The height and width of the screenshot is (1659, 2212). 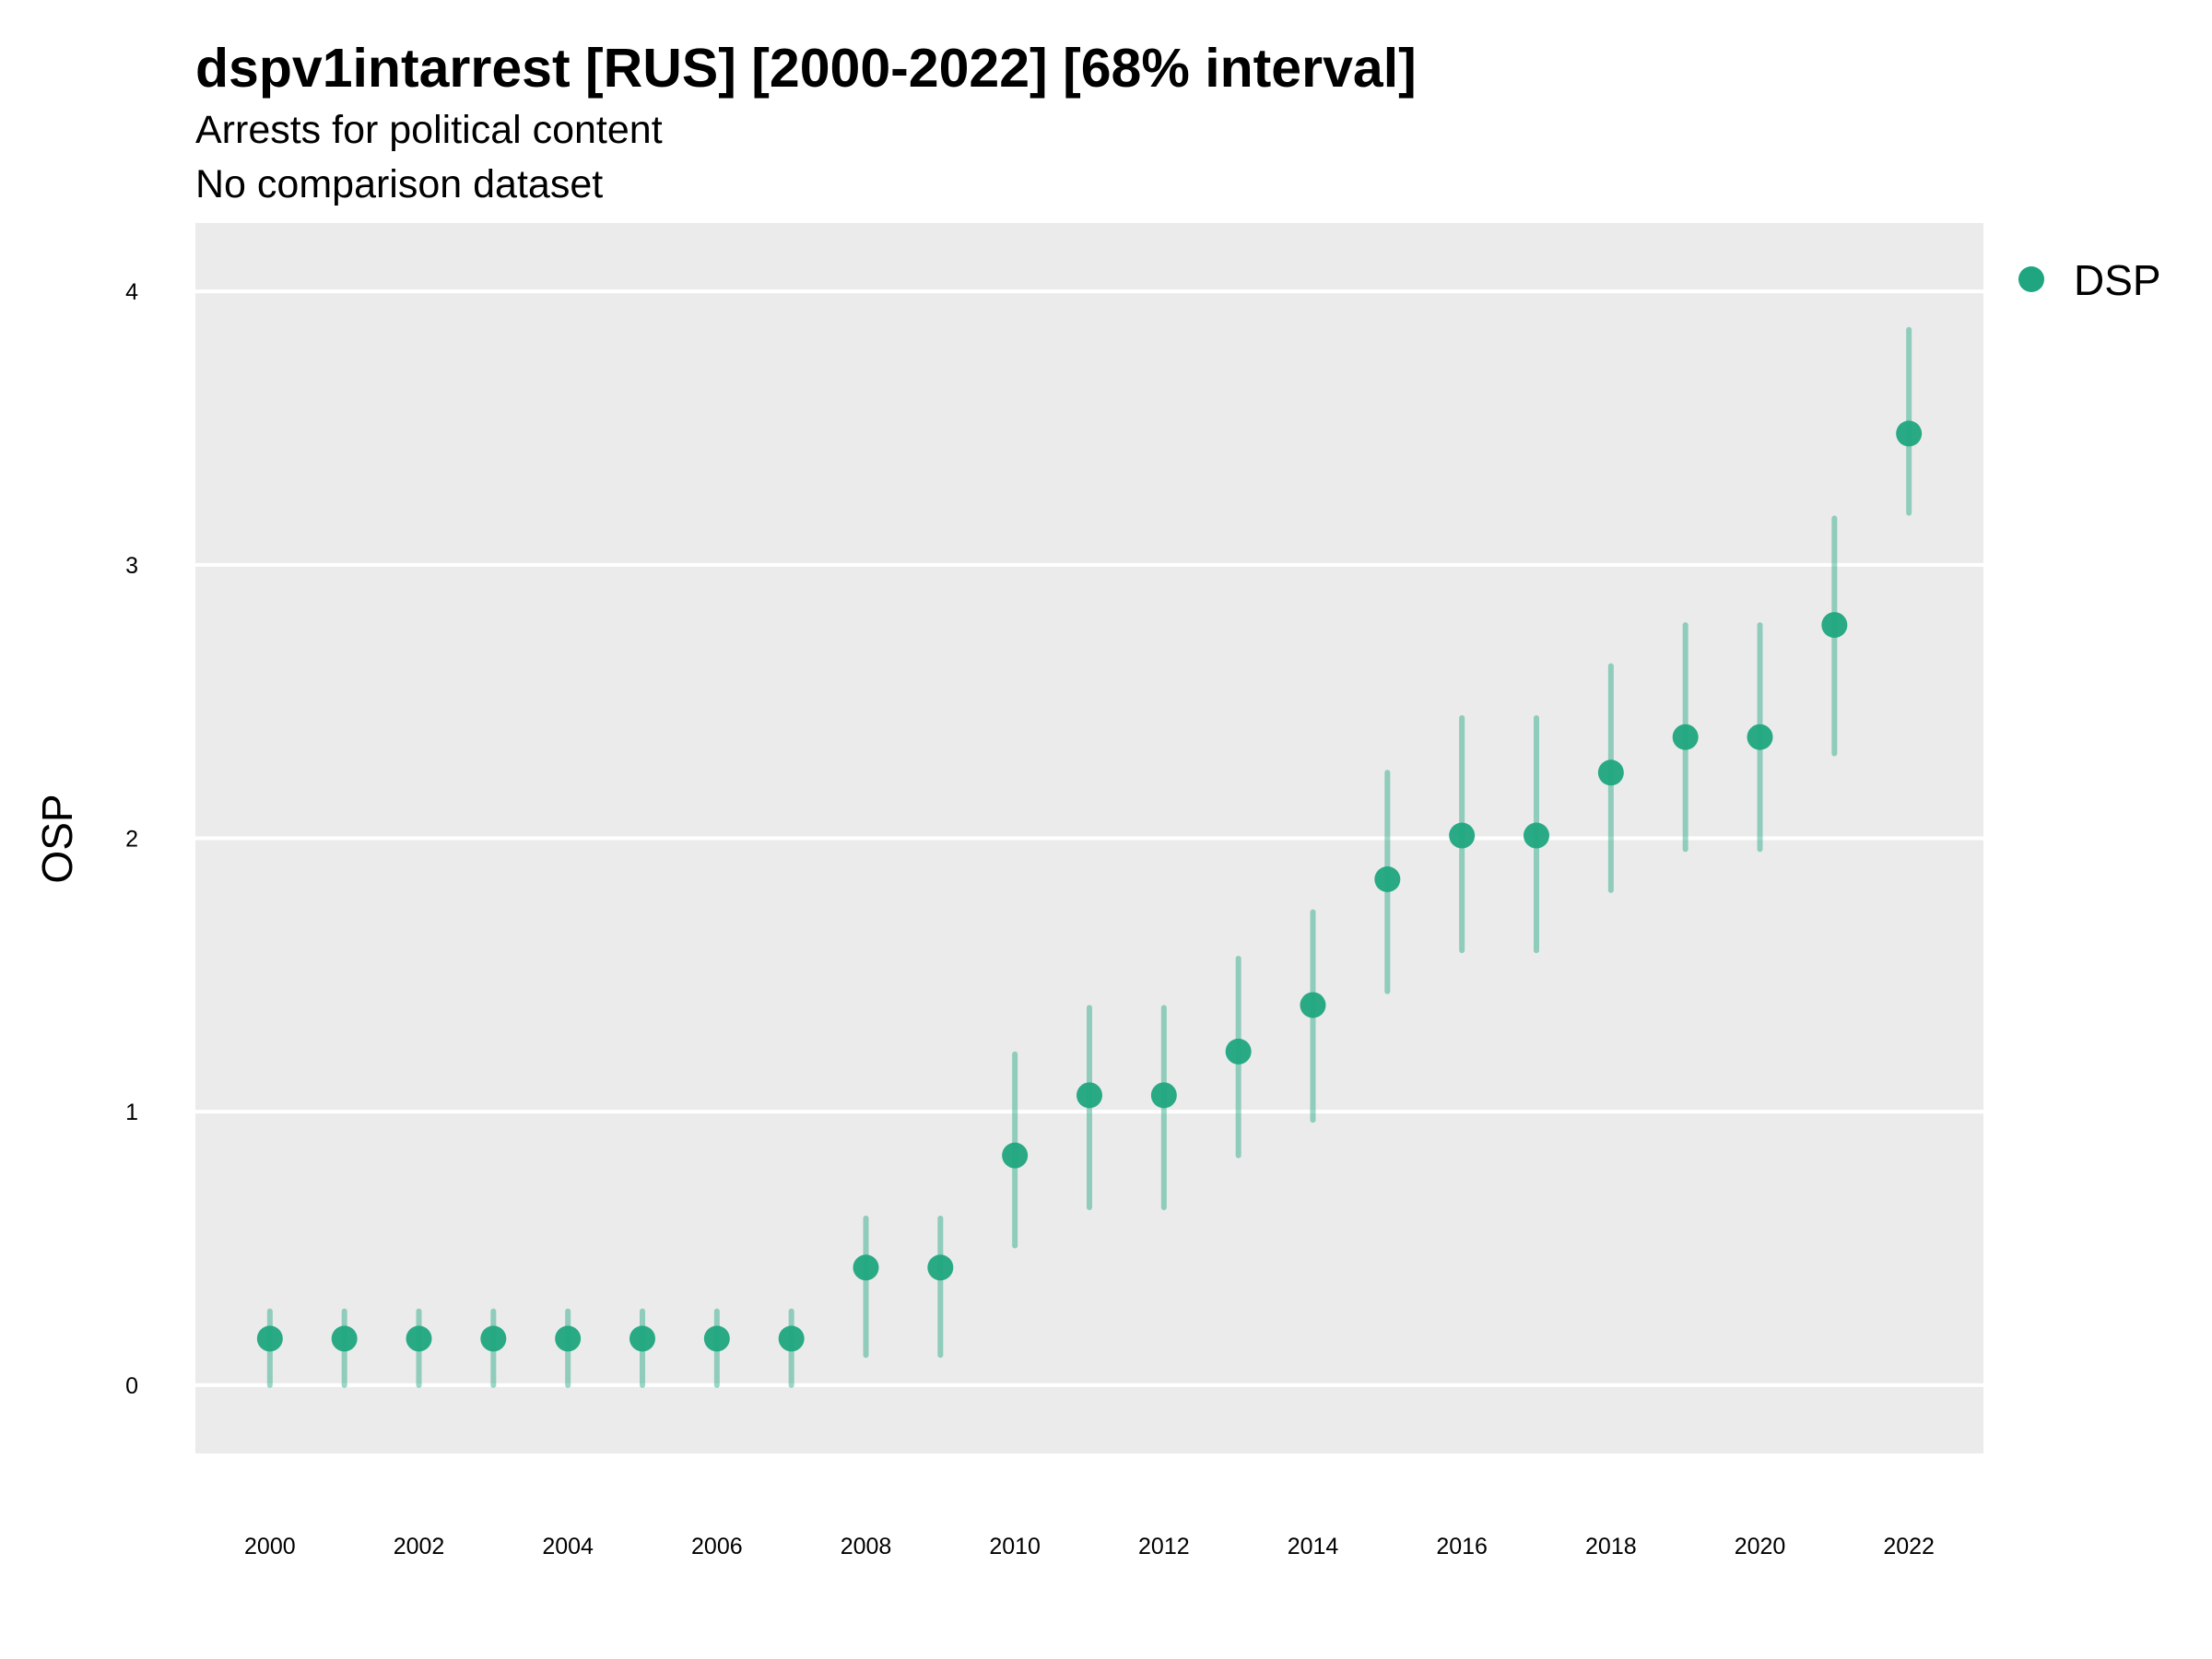 What do you see at coordinates (399, 184) in the screenshot?
I see `chart-caption: No comparison dataset` at bounding box center [399, 184].